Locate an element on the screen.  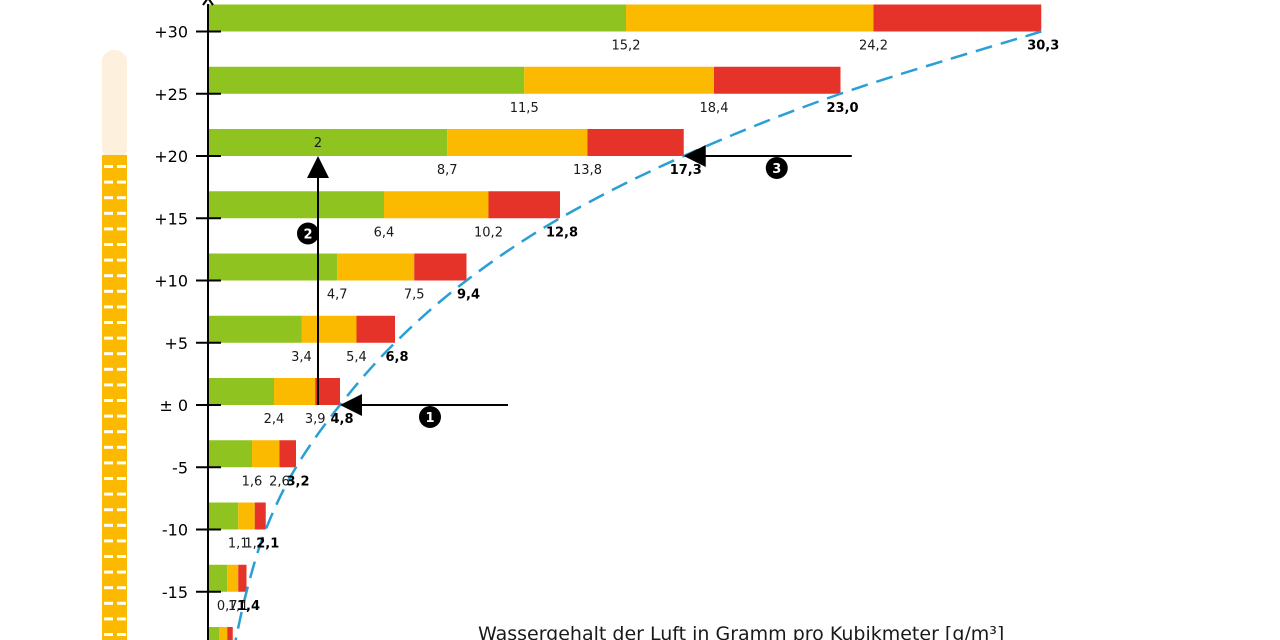
value-label: 2,4 is located at coordinates (274, 419).